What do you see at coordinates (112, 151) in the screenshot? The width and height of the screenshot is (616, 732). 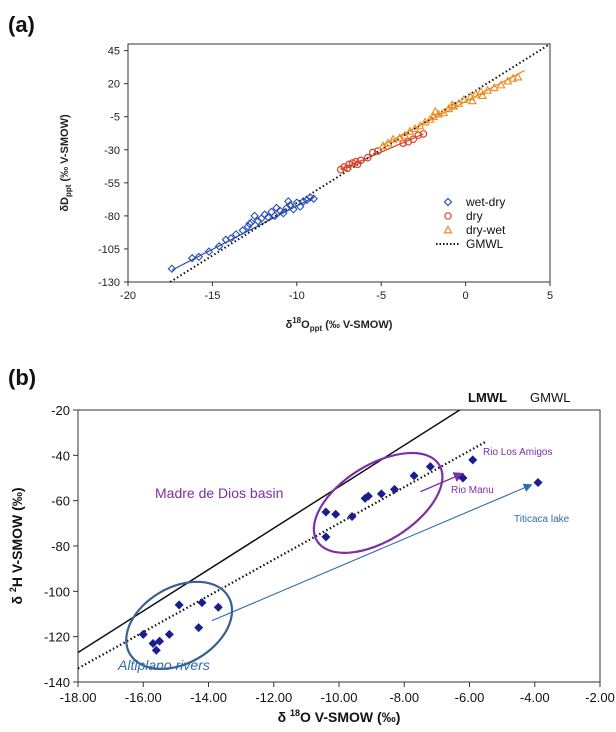 I see `a-ytick-label-3: -30` at bounding box center [112, 151].